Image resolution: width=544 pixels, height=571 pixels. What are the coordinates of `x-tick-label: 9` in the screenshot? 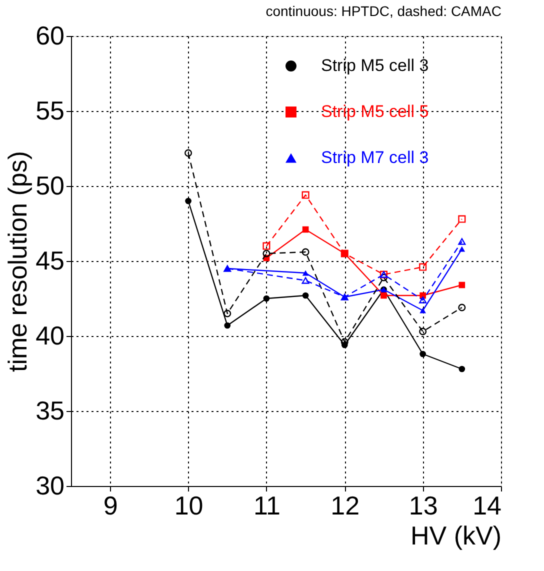 It's located at (110, 505).